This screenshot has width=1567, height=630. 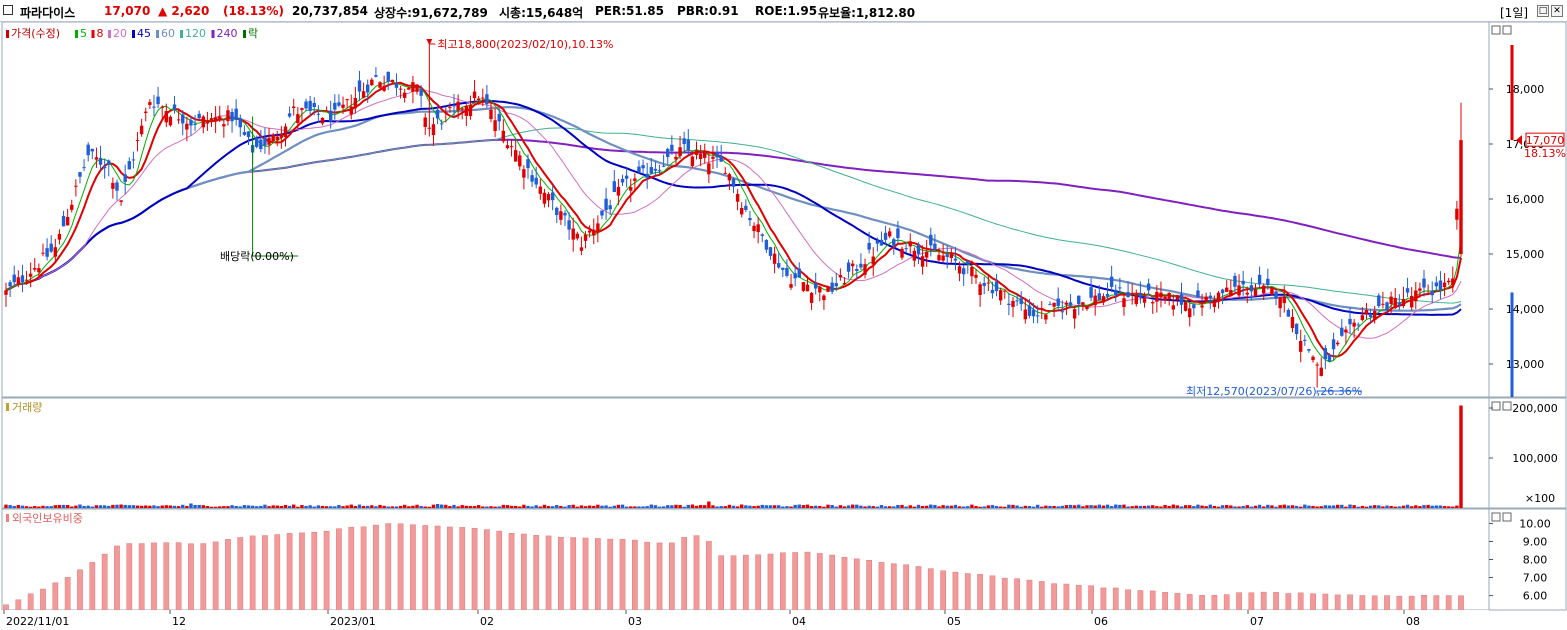 I want to click on close-icon: ✕, so click(x=1557, y=11).